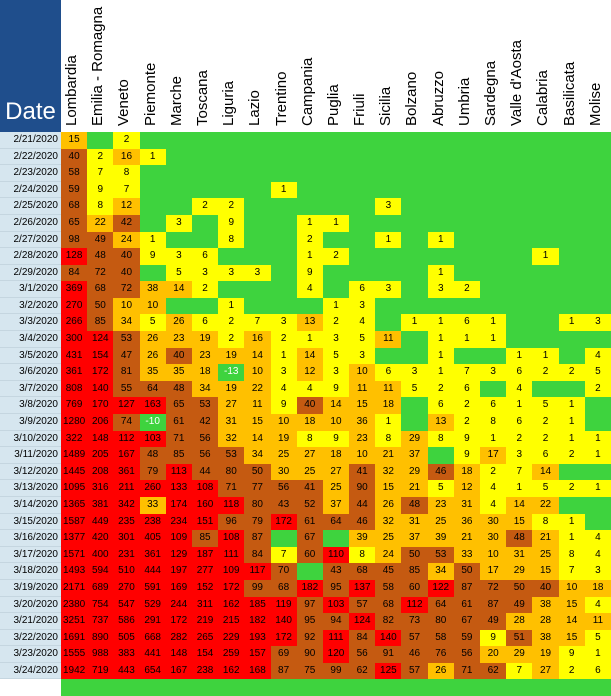 The width and height of the screenshot is (611, 696). What do you see at coordinates (74, 306) in the screenshot?
I see `data-cell: 270` at bounding box center [74, 306].